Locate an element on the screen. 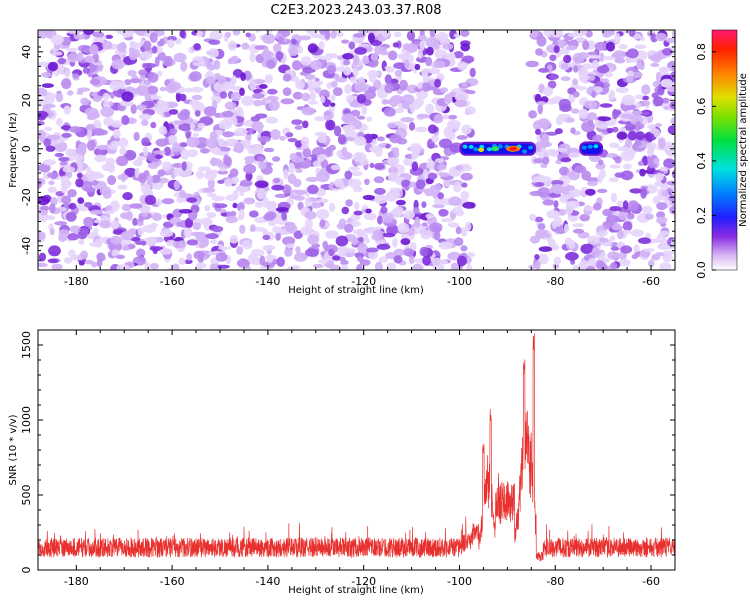  x-tick-label: -100 is located at coordinates (459, 281).